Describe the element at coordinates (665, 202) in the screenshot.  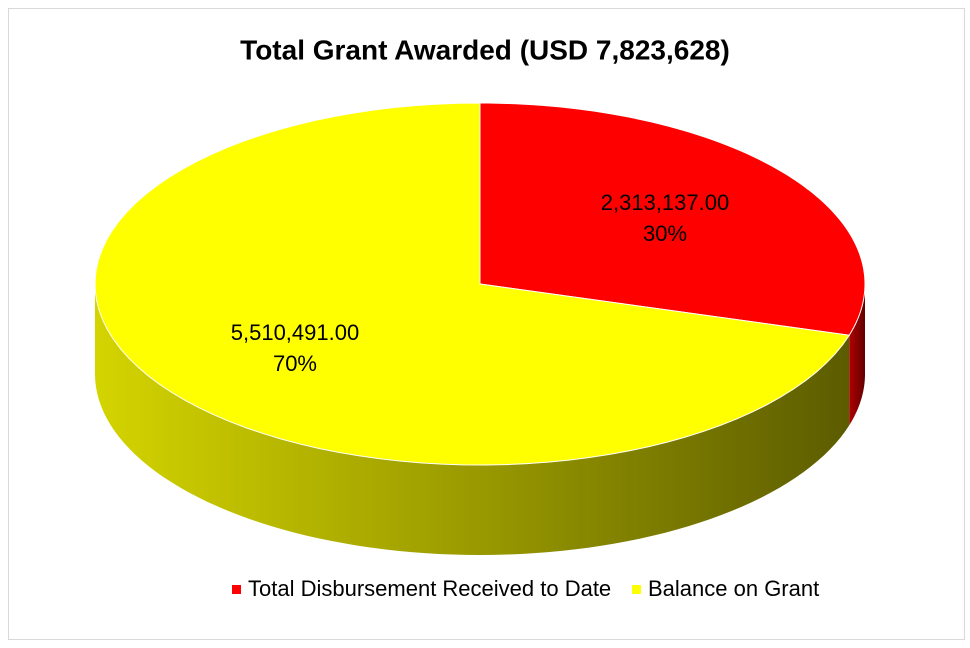
I see `data-label: 2,313,137.00` at that location.